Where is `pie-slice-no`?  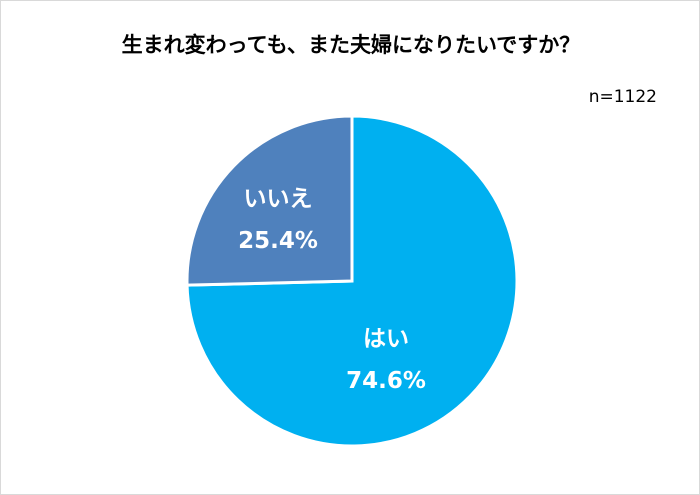
pie-slice-no is located at coordinates (269, 200).